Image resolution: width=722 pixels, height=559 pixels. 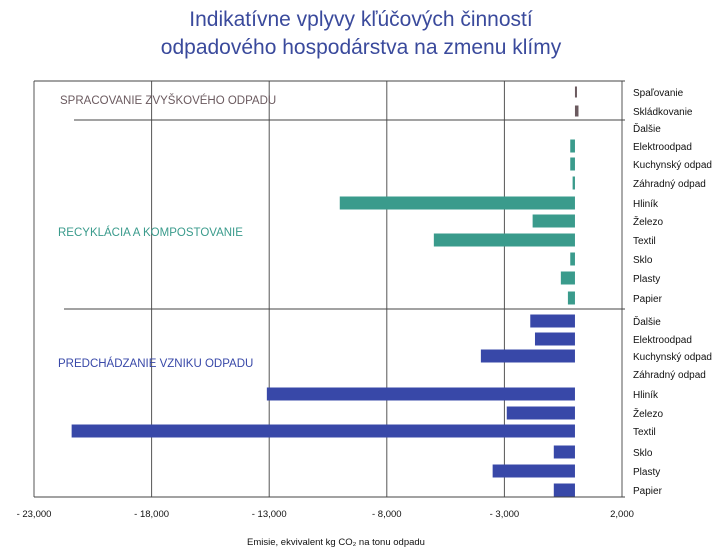 What do you see at coordinates (505, 514) in the screenshot?
I see `x-tick-label: - 3,000` at bounding box center [505, 514].